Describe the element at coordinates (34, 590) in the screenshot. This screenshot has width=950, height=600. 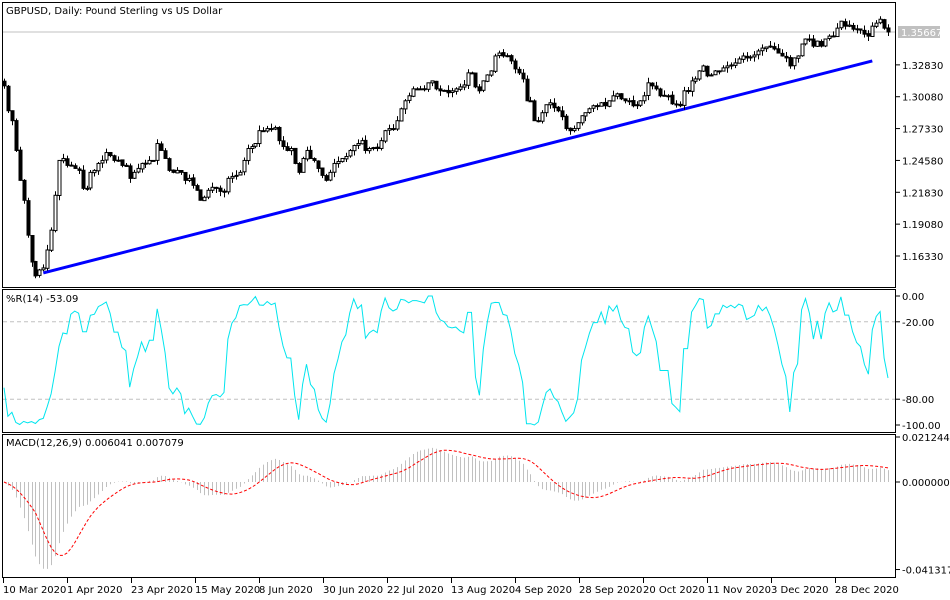
I see `time-axis-label: 10 Mar 2020` at that location.